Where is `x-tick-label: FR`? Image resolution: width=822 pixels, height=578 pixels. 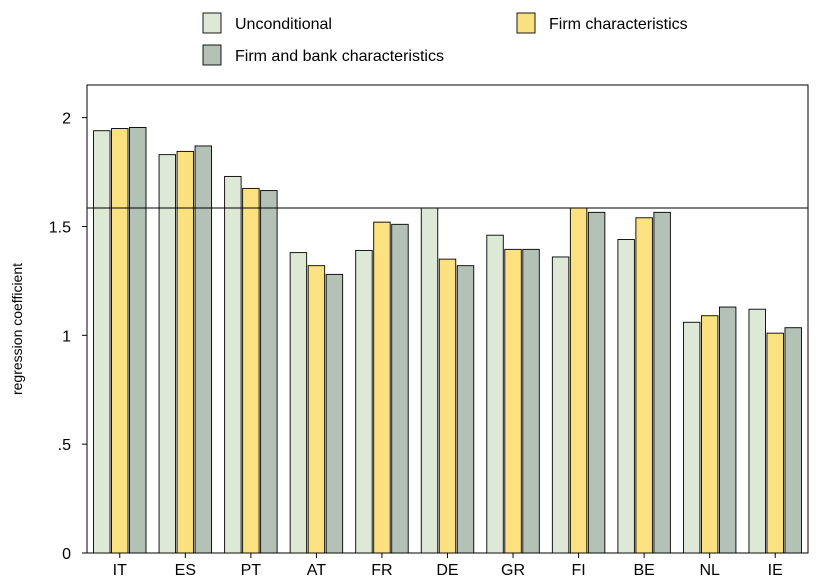
x-tick-label: FR is located at coordinates (381, 570).